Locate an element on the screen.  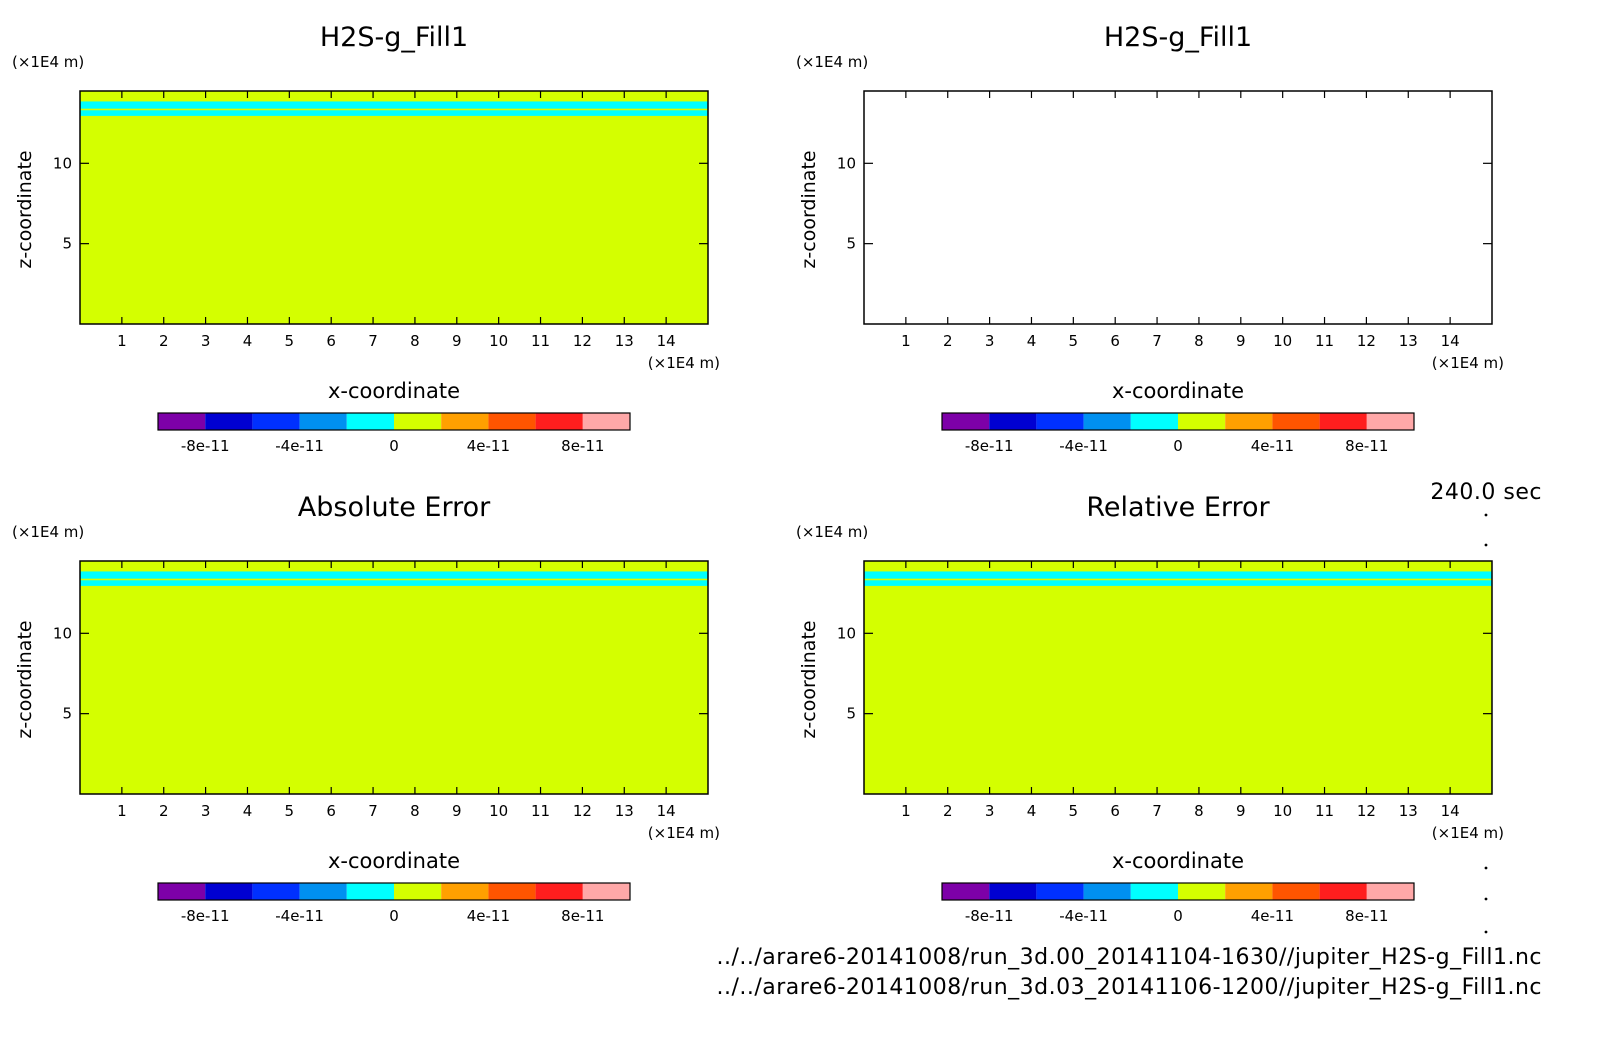
panel-4-colorbar-label-3: 0 is located at coordinates (1178, 916).